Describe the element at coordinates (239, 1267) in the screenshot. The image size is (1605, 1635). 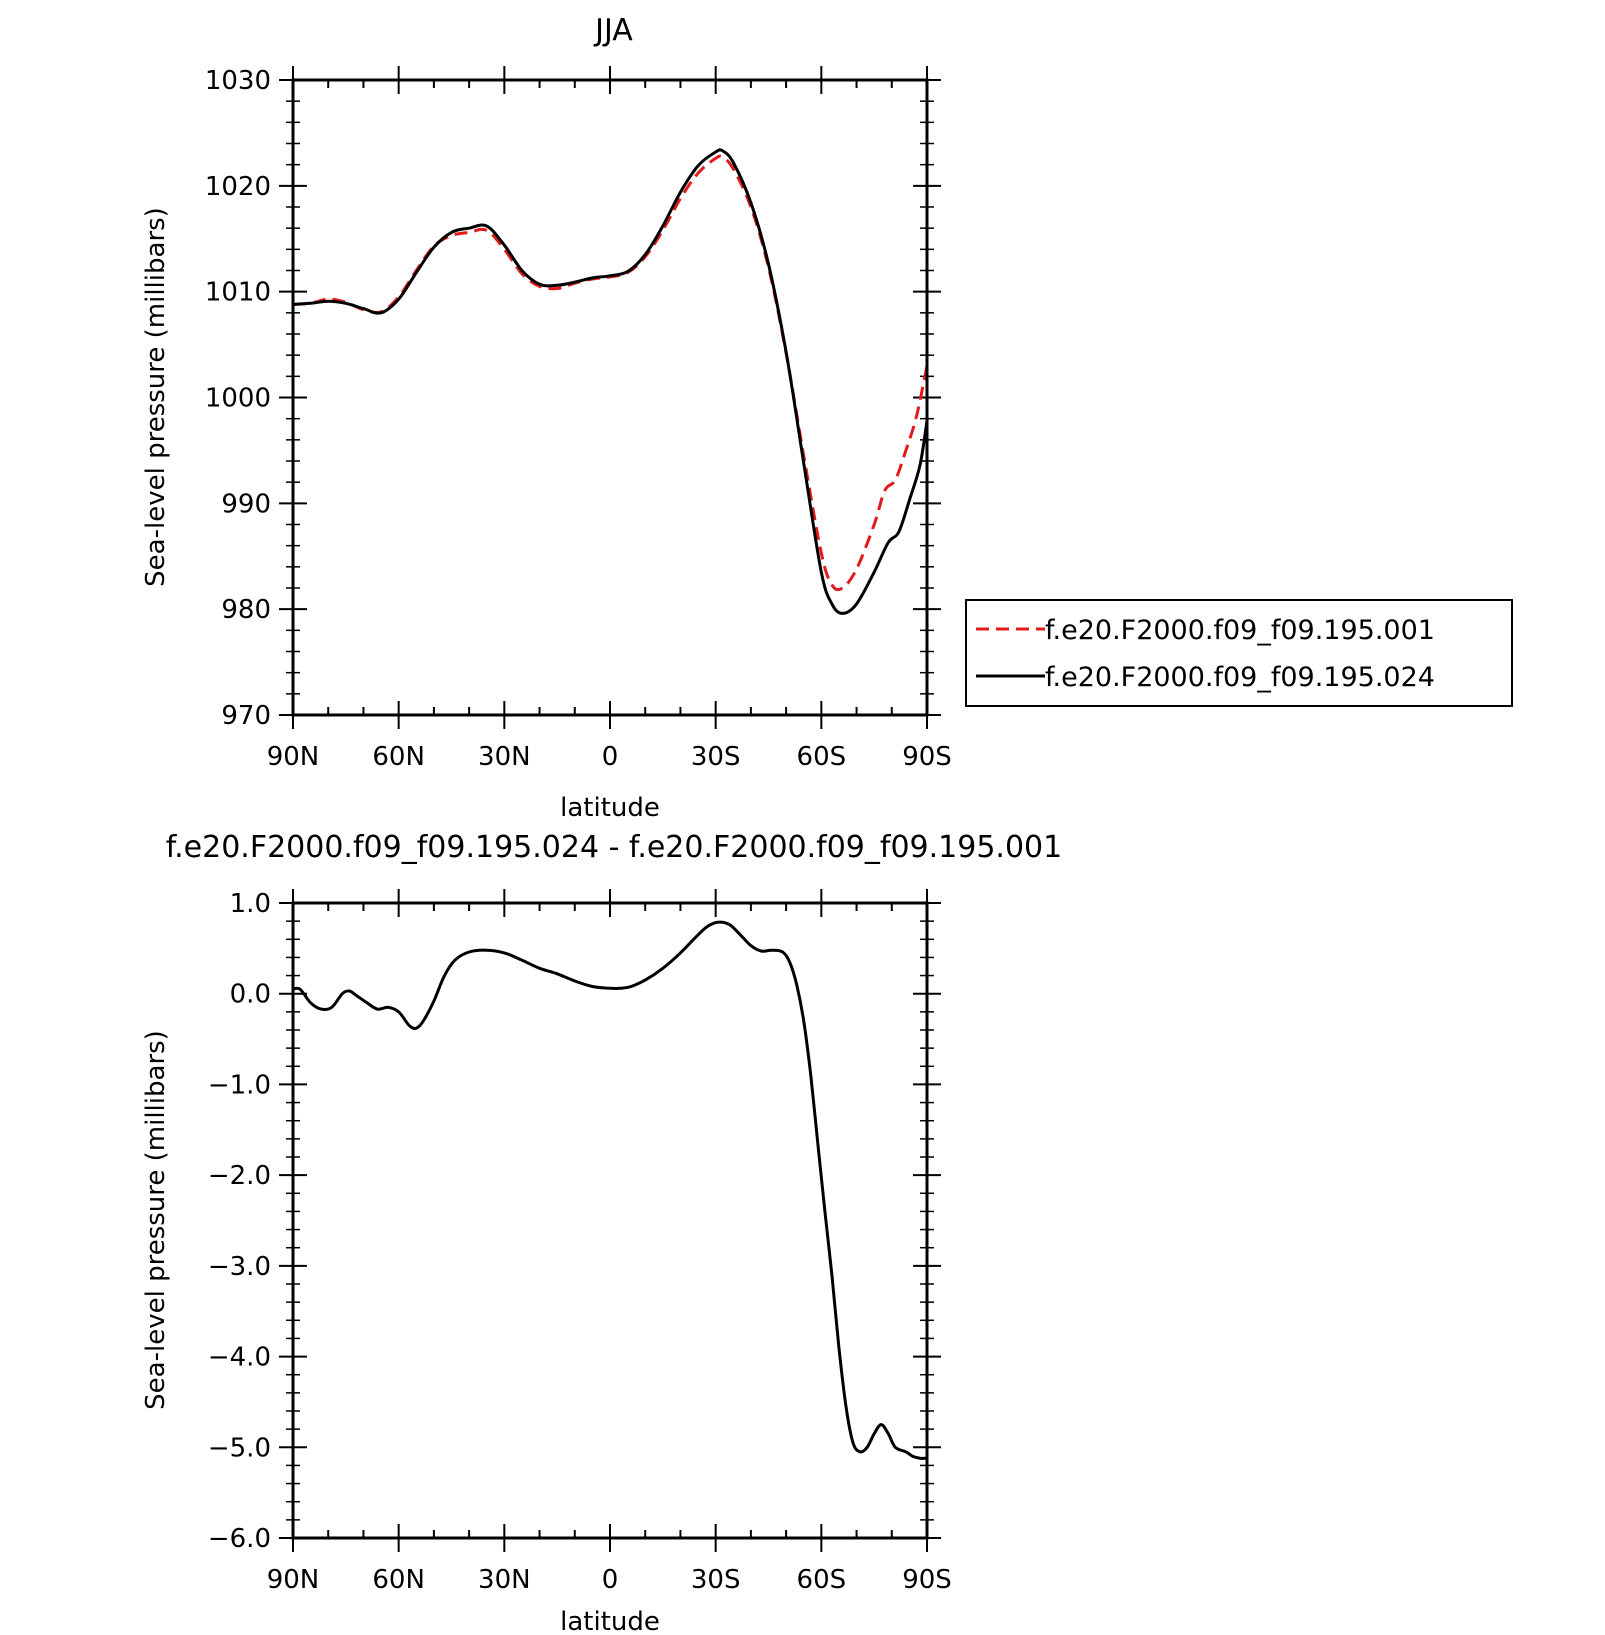
I see `y-tick-label: −3.0` at that location.